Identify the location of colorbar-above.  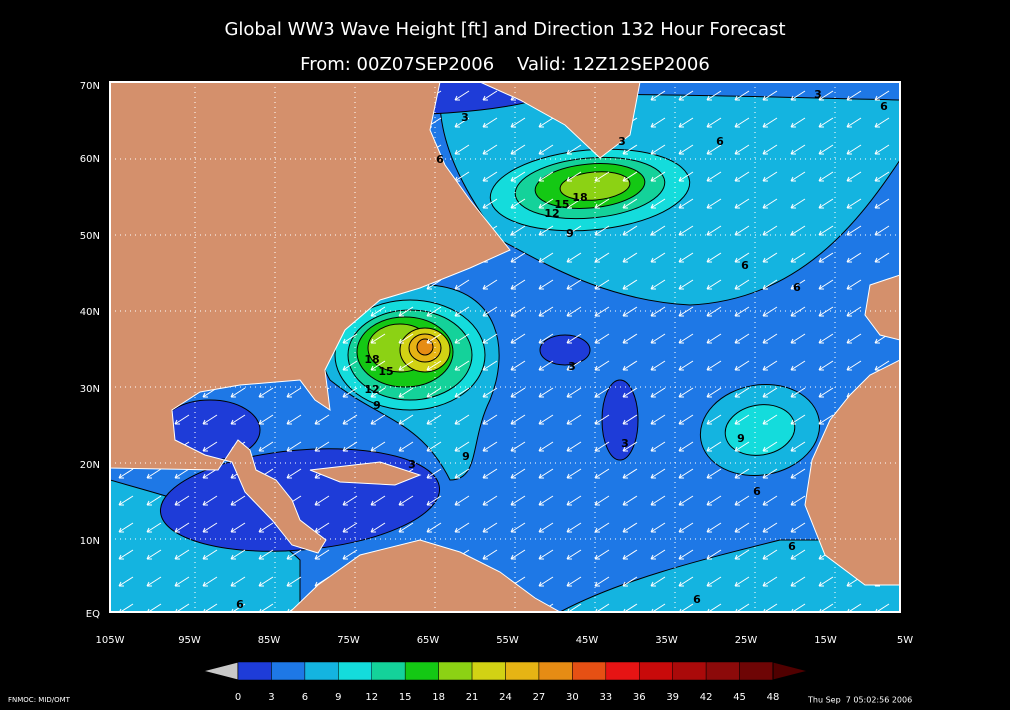
(790, 671).